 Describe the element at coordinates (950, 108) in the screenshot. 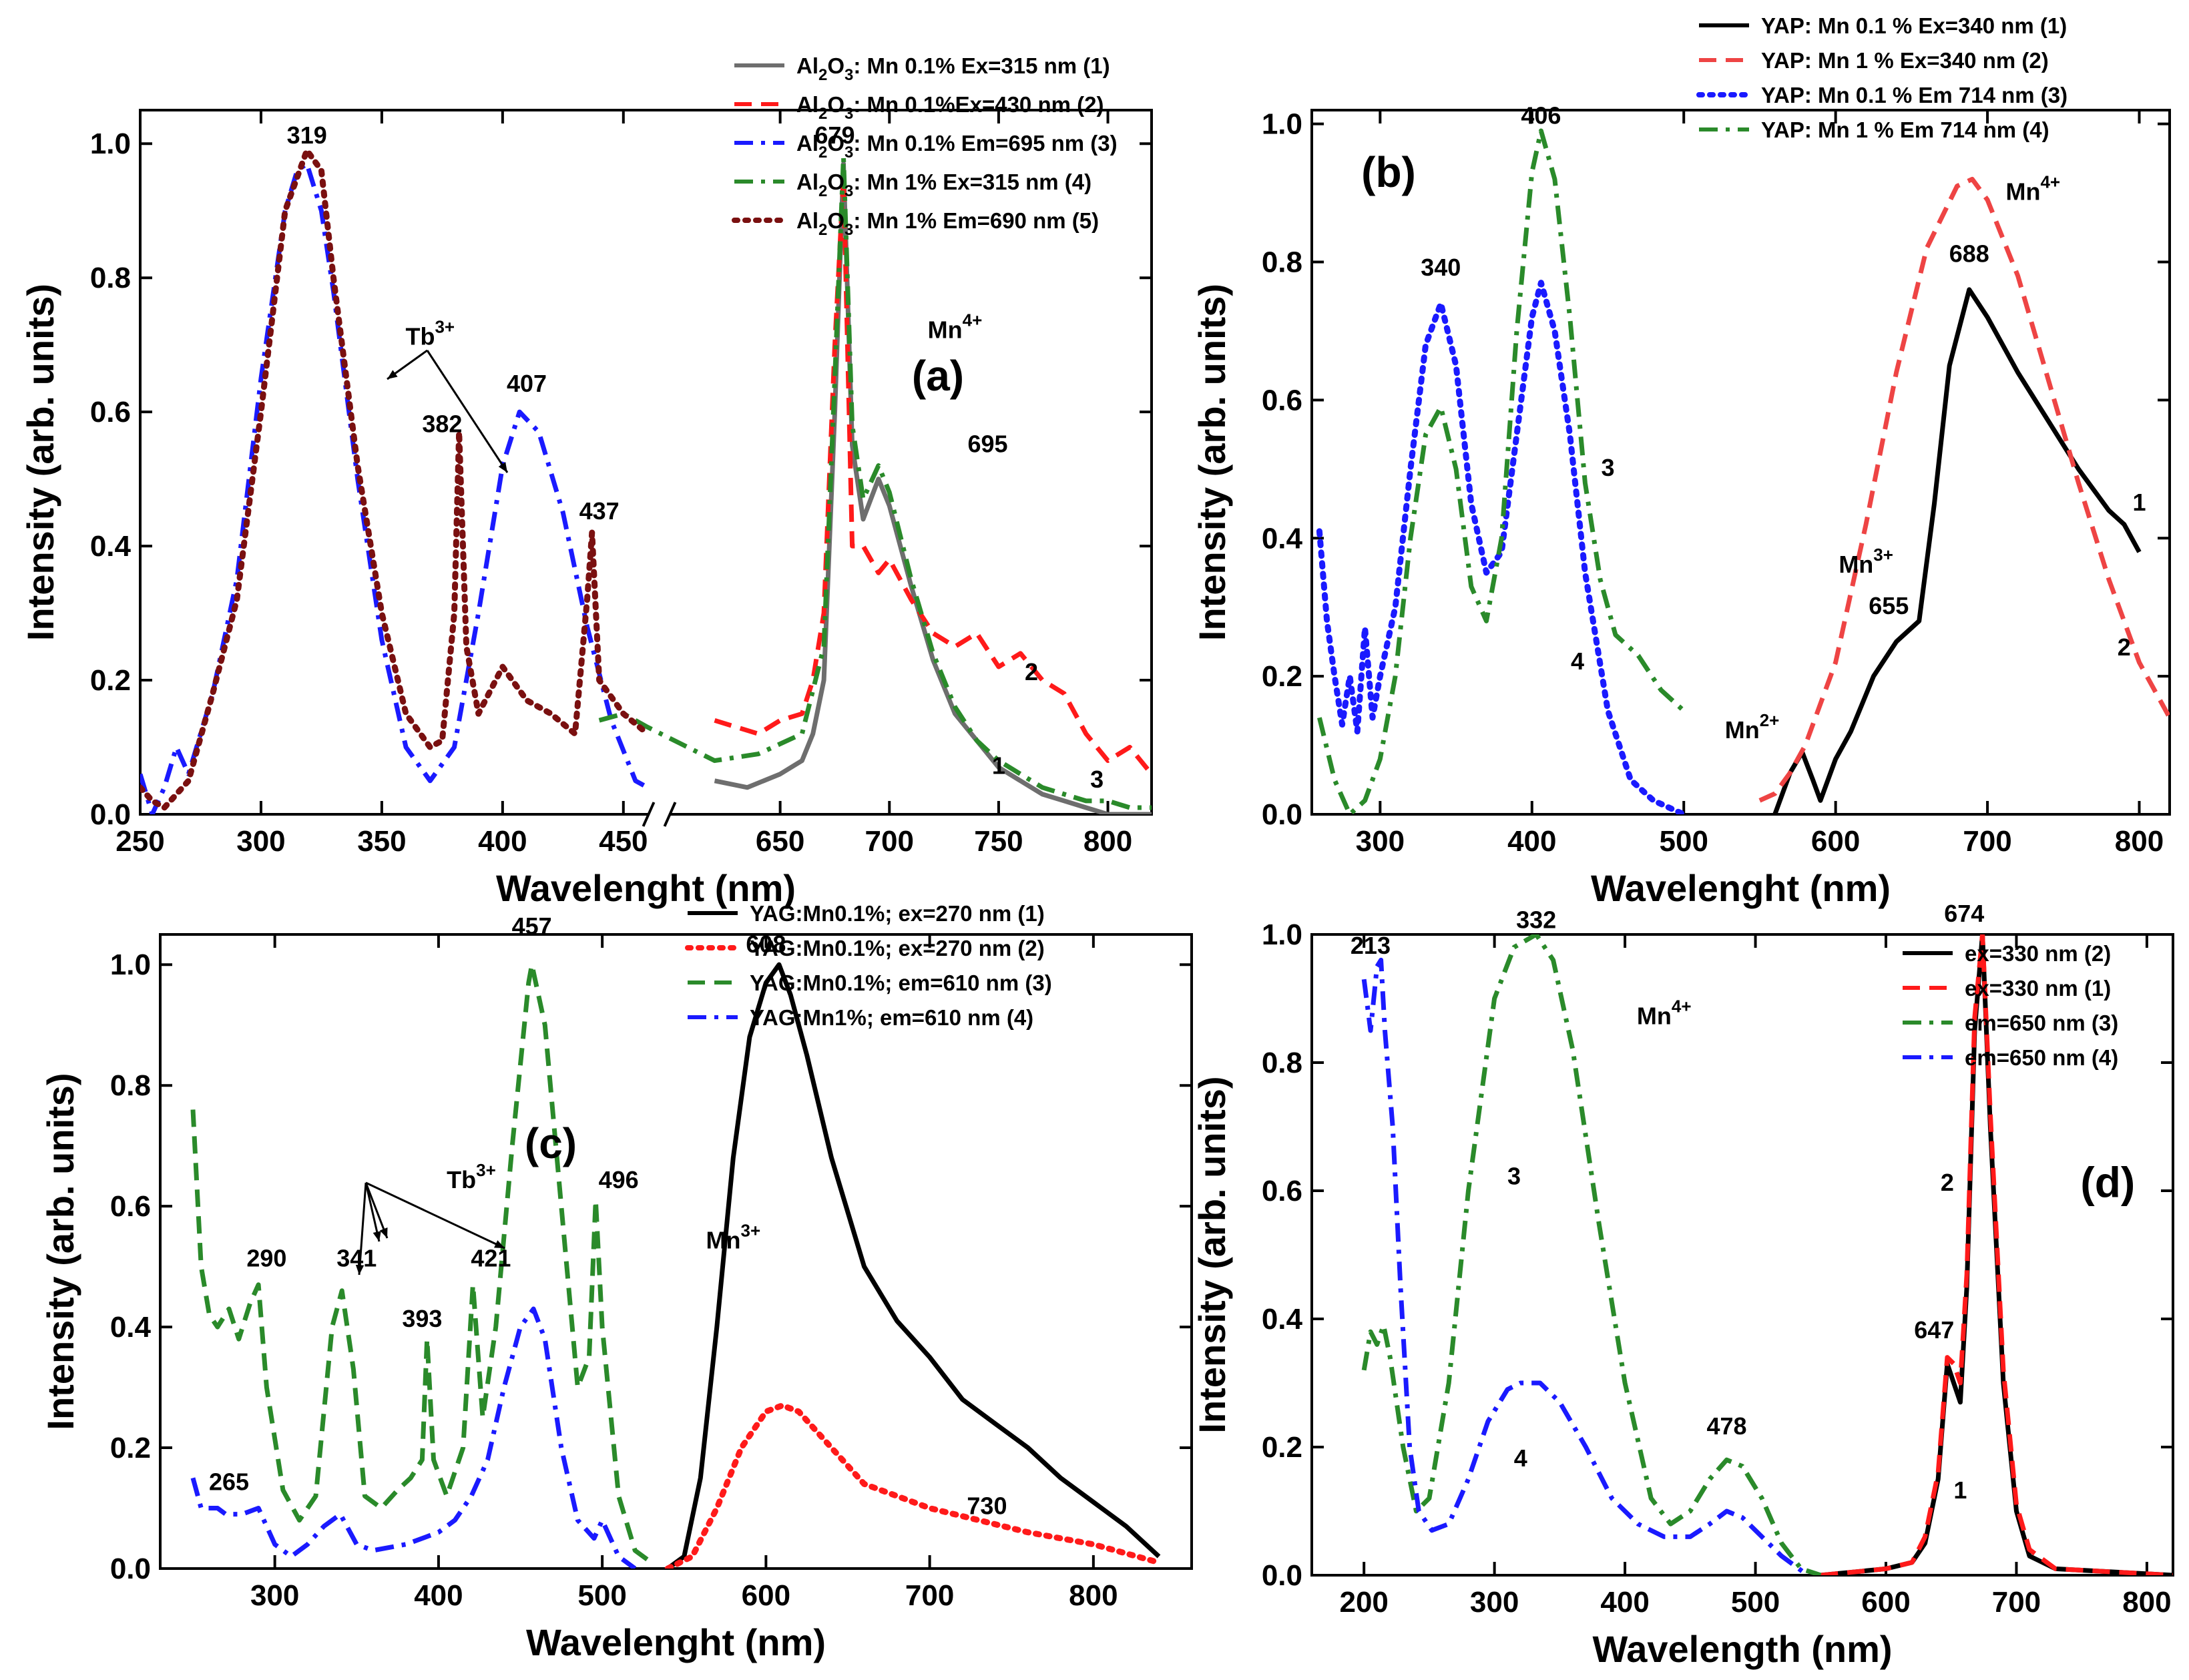

I see `legend-entry: Al2O3: Mn 0.1%Ex=430 nm (2)` at that location.